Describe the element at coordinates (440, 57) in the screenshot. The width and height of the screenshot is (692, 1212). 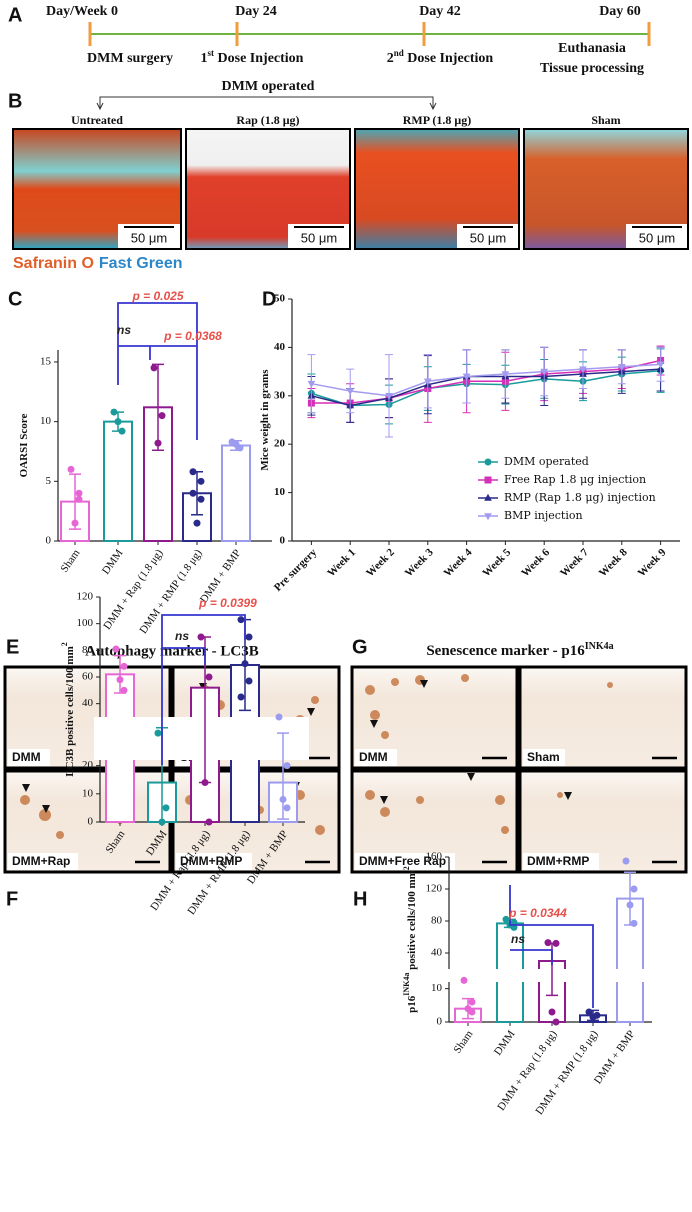
I see `event-label: 2nd Dose Injection` at that location.